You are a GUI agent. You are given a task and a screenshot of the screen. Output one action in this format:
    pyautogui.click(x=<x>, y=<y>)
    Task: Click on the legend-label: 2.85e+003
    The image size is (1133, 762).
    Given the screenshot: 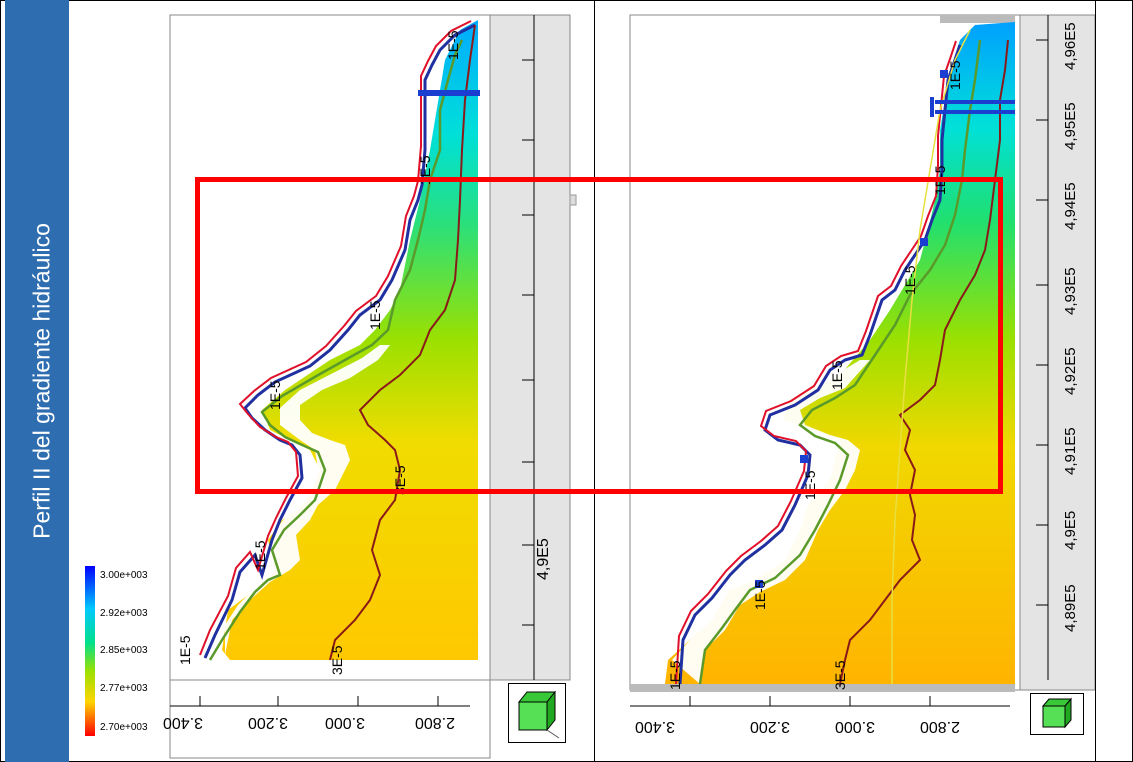 What is the action you would take?
    pyautogui.click(x=124, y=650)
    